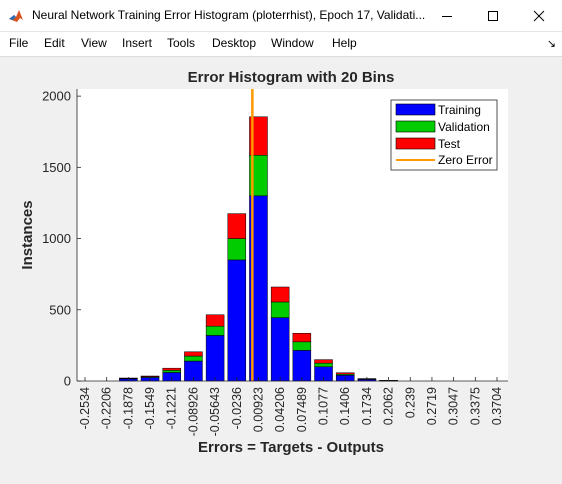  I want to click on menu-insert: Insert, so click(137, 43).